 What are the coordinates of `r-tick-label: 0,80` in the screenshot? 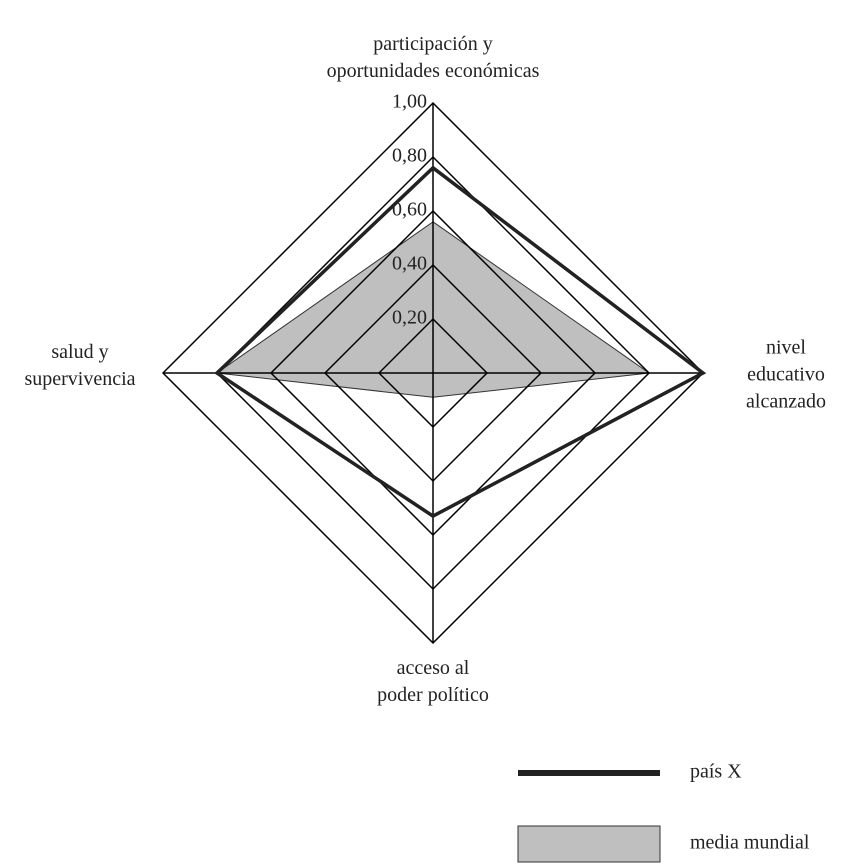 It's located at (409, 156).